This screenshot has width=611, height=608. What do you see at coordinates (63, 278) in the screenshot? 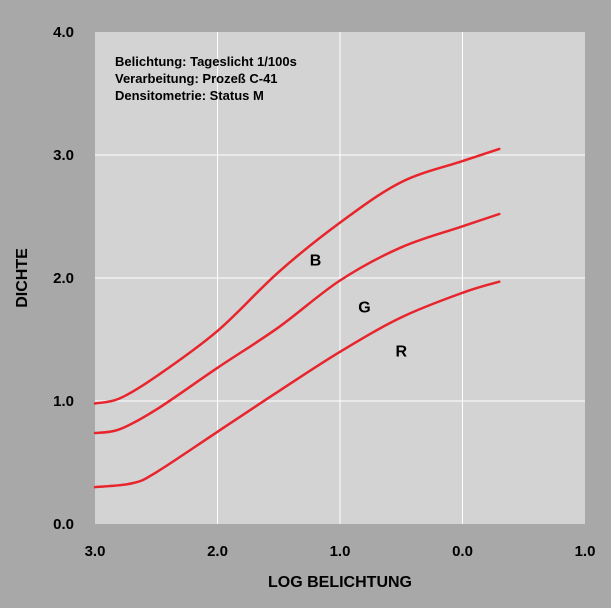
I see `y-tick-label: 2.0` at bounding box center [63, 278].